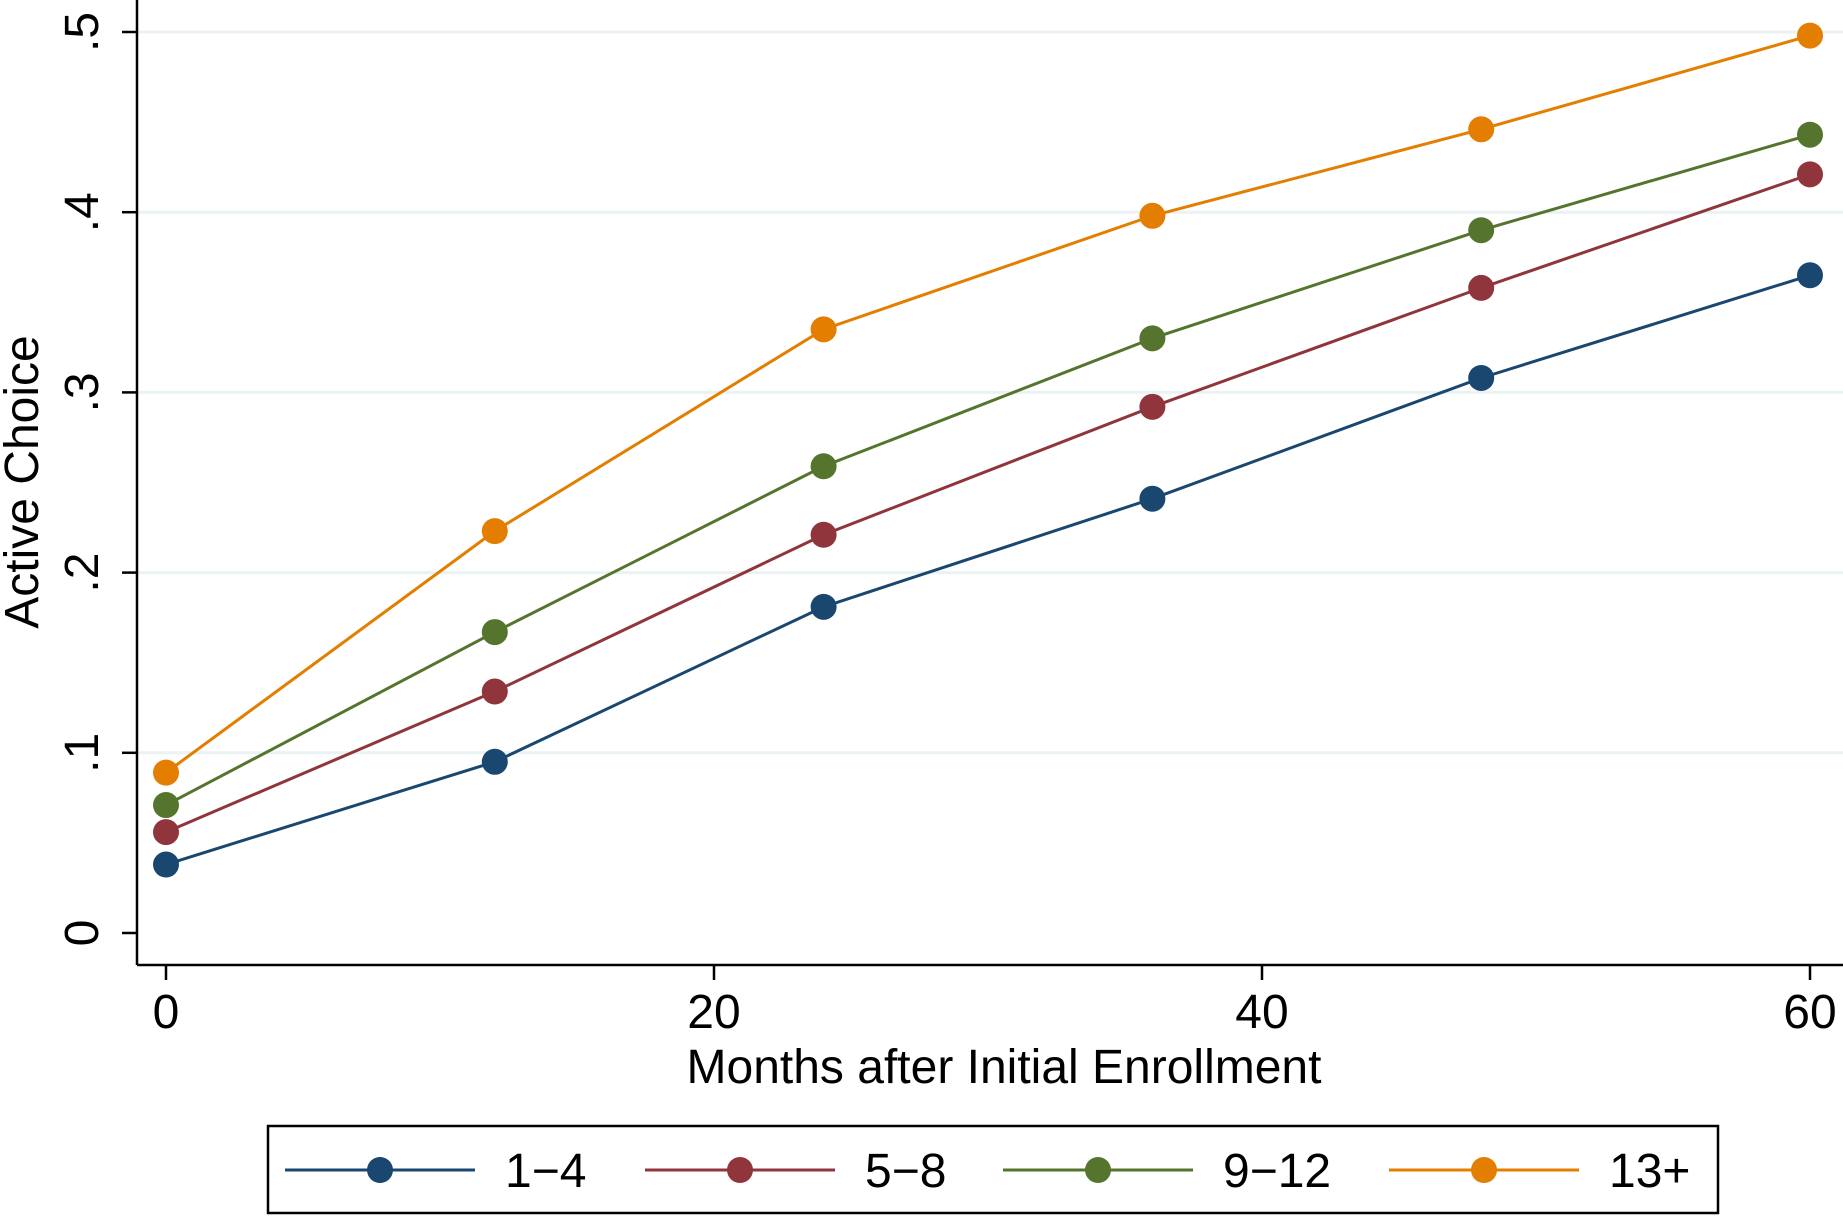 This screenshot has width=1843, height=1222. Describe the element at coordinates (82, 32) in the screenshot. I see `y-tick-label: .5` at that location.